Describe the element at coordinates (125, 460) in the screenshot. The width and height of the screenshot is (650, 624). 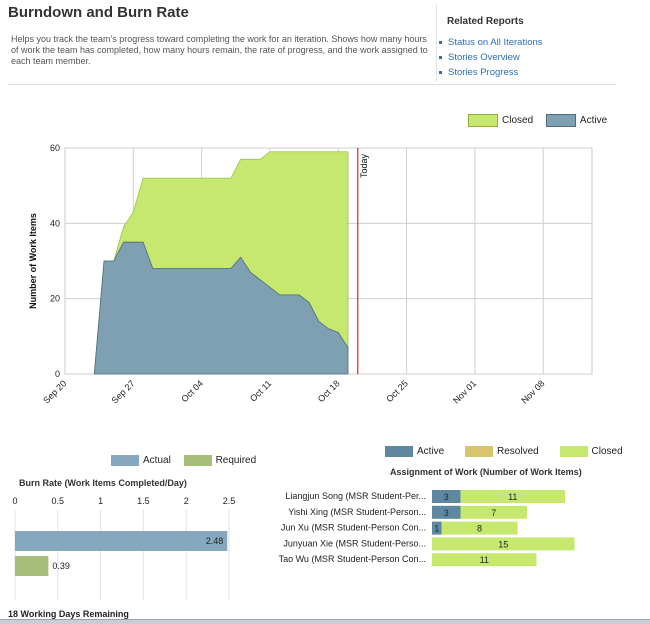
I see `legend-actual-swatch` at that location.